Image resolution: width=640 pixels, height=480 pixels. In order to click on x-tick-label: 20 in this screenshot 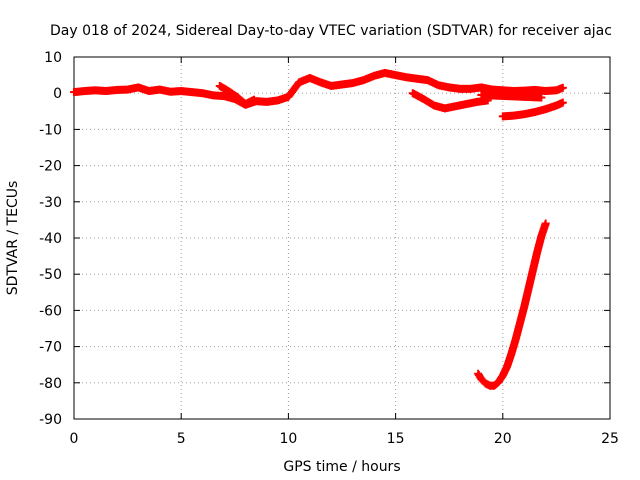, I will do `click(503, 439)`.